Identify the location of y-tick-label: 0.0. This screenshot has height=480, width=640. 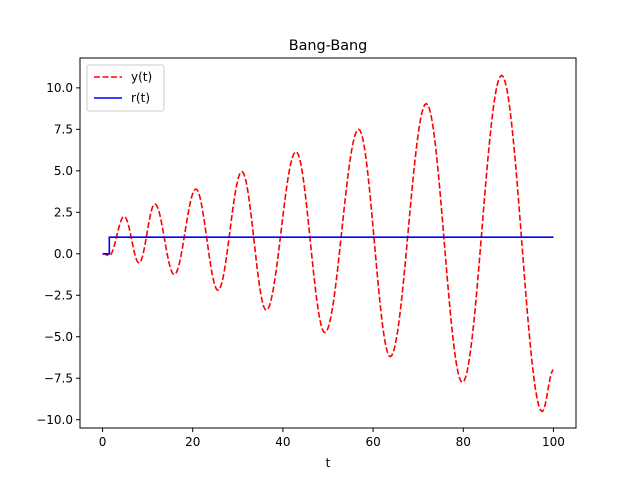
(63, 254).